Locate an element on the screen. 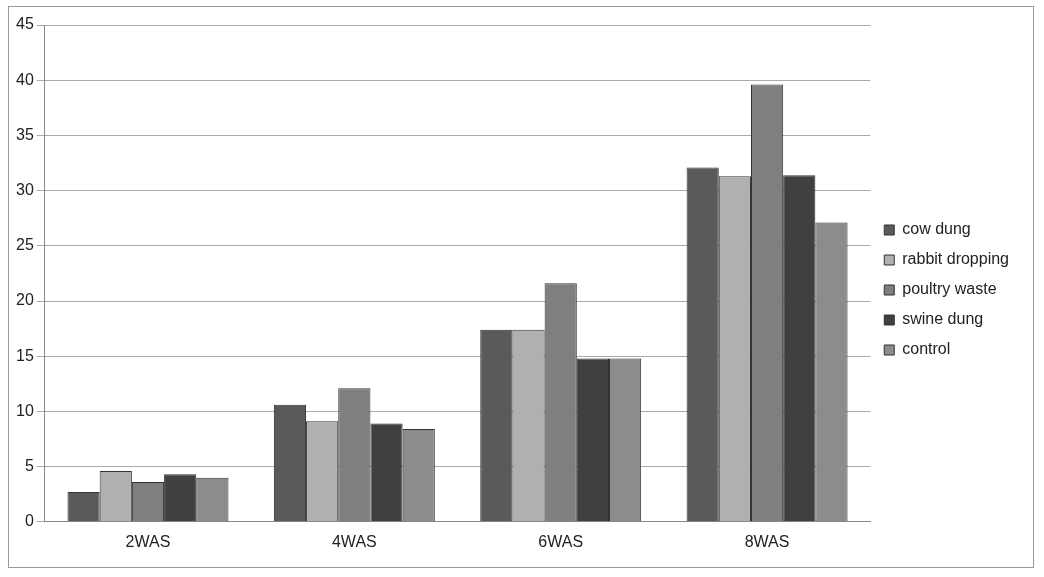 The width and height of the screenshot is (1044, 577). y-tick-label: 20 is located at coordinates (25, 300).